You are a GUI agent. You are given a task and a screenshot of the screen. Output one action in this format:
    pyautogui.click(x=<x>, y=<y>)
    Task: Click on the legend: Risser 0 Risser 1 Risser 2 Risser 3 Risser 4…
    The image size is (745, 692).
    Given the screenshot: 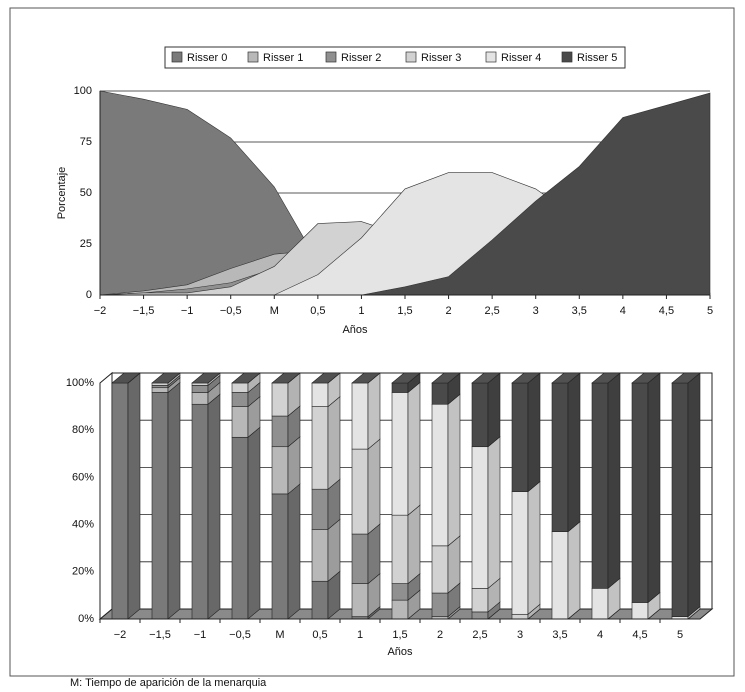 What is the action you would take?
    pyautogui.click(x=395, y=57)
    